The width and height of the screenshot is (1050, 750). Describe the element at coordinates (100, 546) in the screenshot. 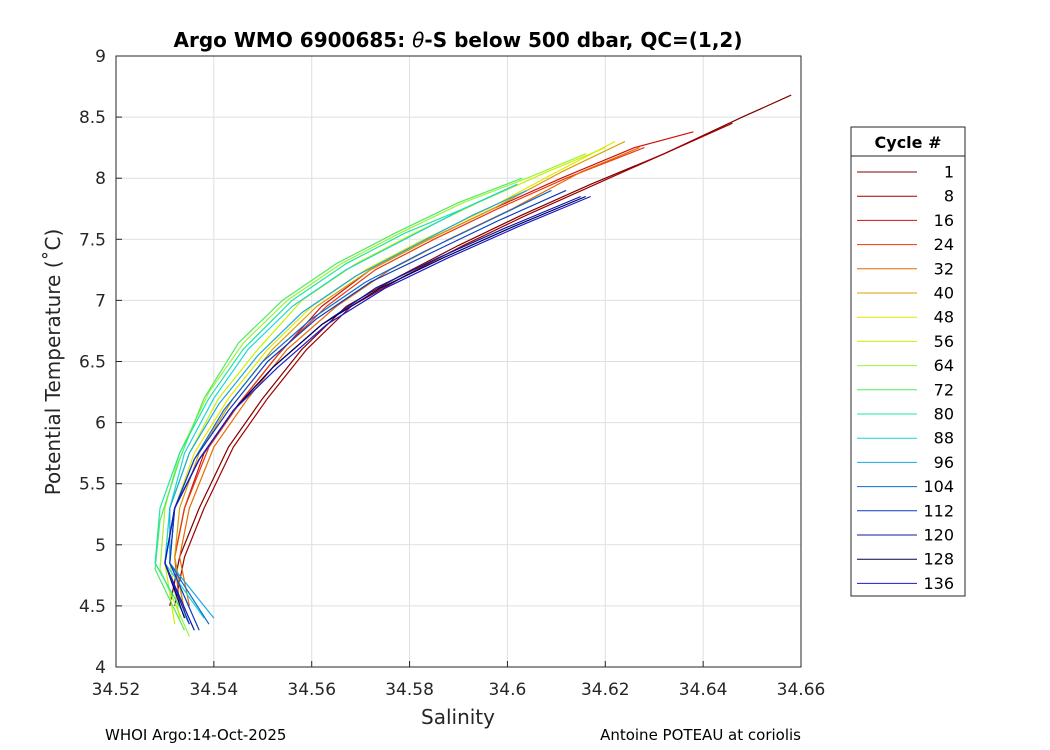

I see `y-tick-label: 5` at that location.